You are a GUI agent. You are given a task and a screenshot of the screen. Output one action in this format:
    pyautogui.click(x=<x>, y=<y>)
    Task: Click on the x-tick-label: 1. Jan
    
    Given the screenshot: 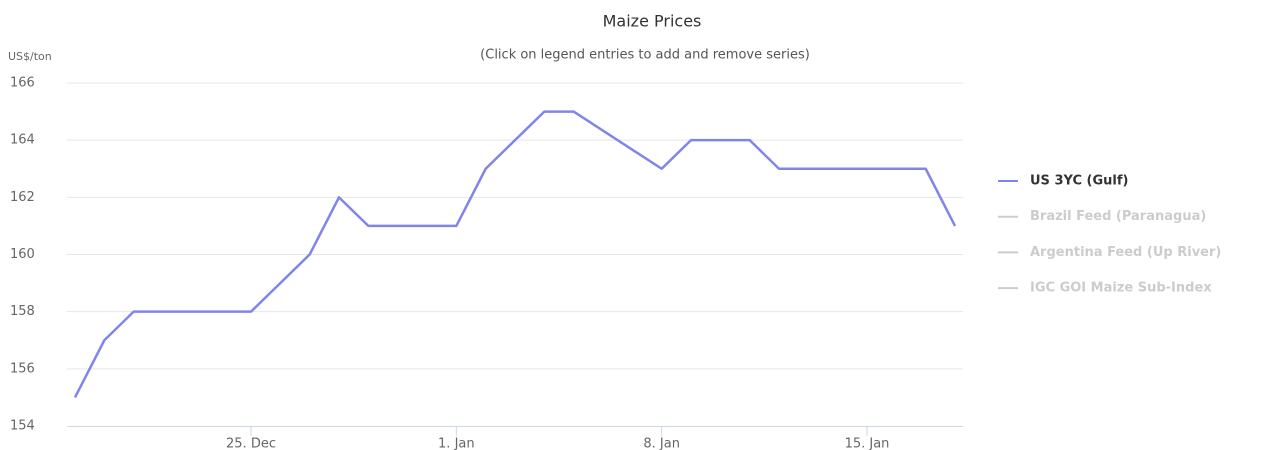 What is the action you would take?
    pyautogui.click(x=456, y=443)
    